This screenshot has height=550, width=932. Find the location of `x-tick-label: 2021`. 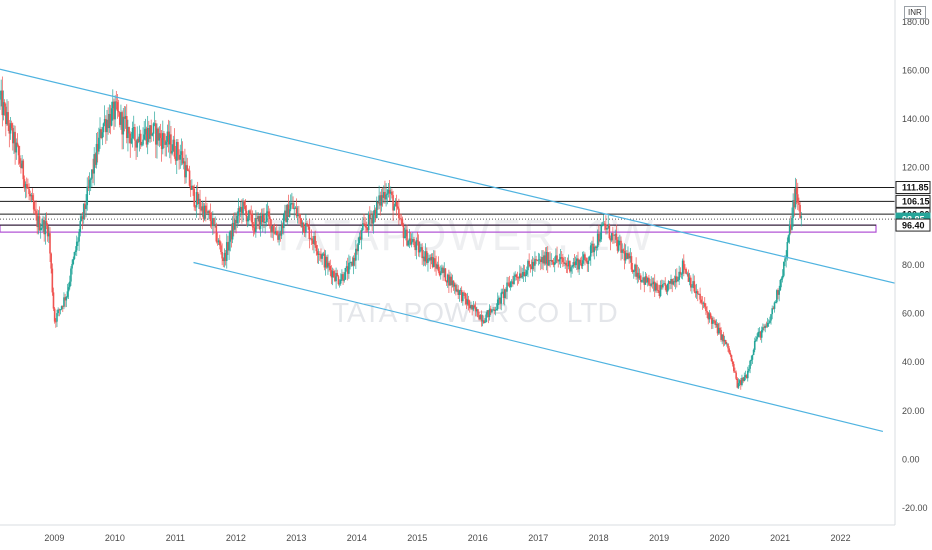

x-tick-label: 2021 is located at coordinates (780, 538).